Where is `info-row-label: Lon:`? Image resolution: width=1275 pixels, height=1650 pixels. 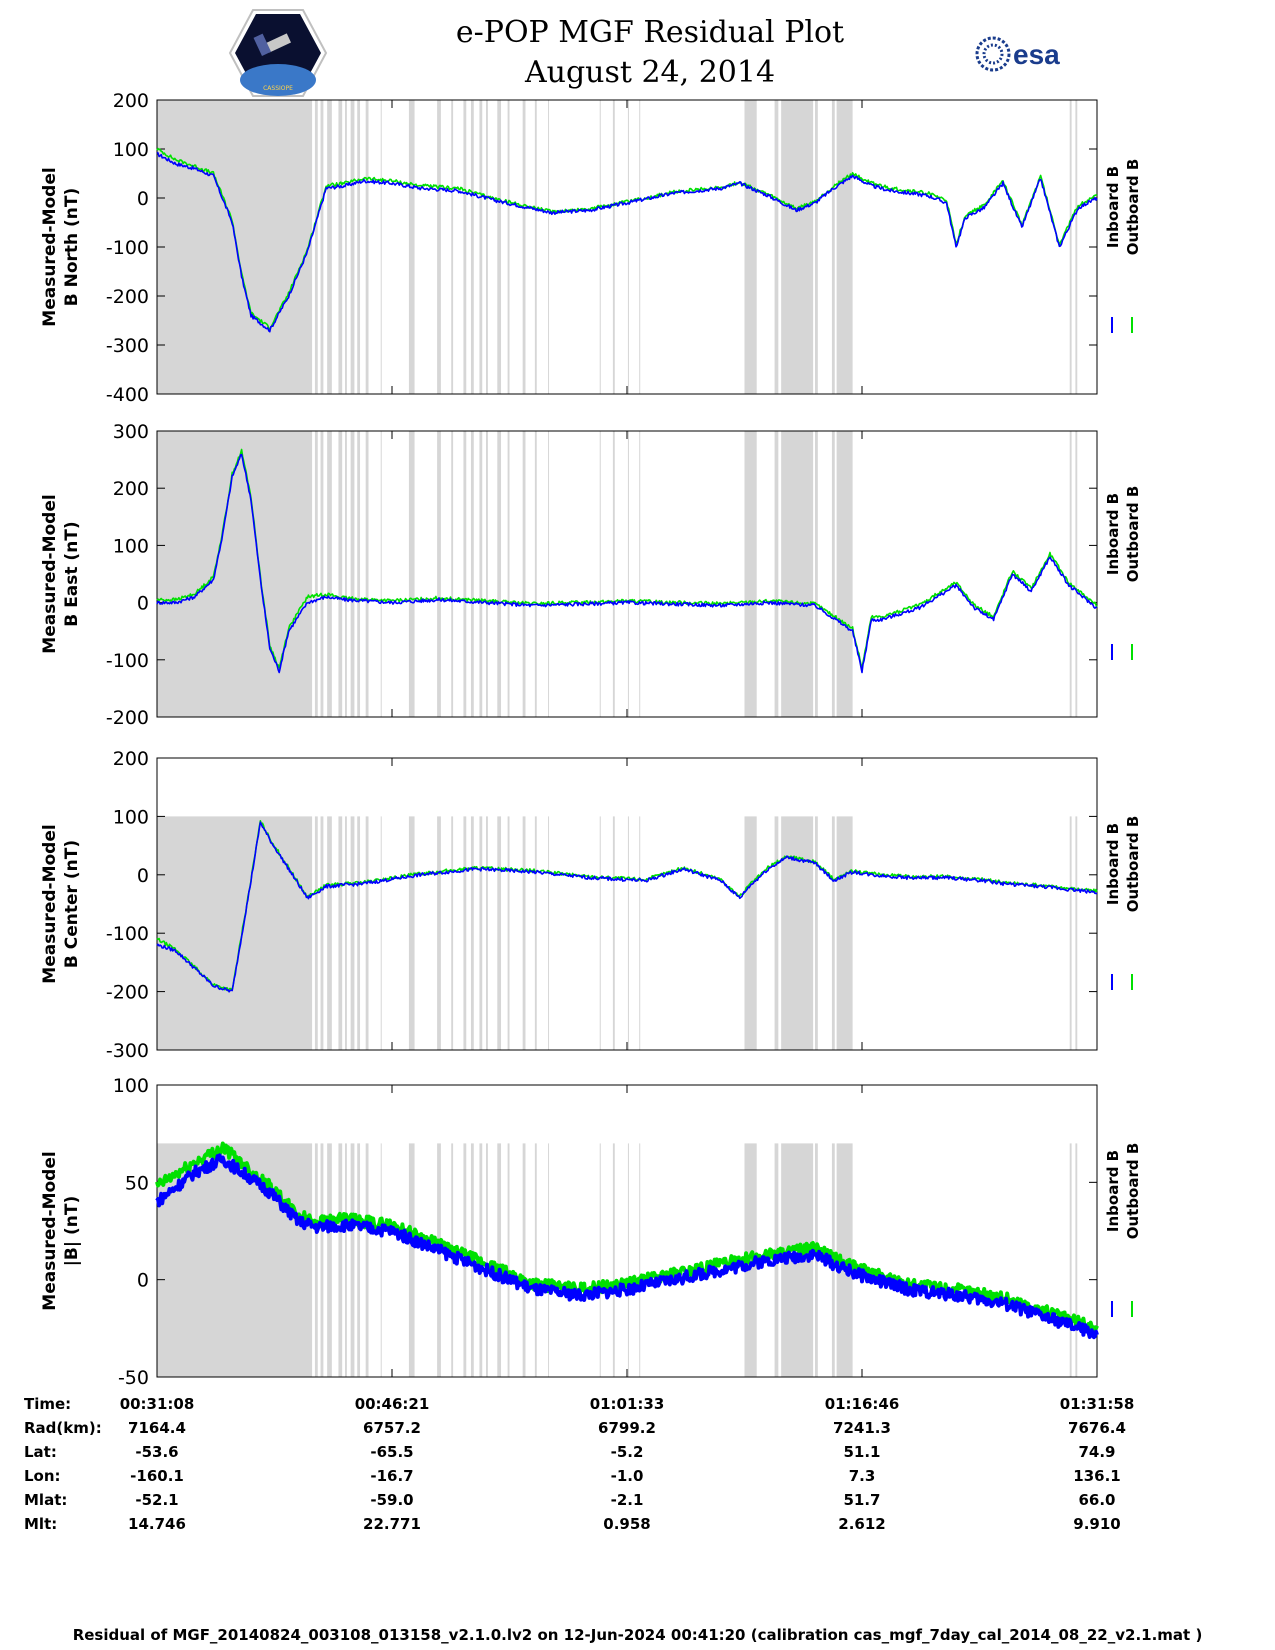 info-row-label: Lon: is located at coordinates (42, 1476).